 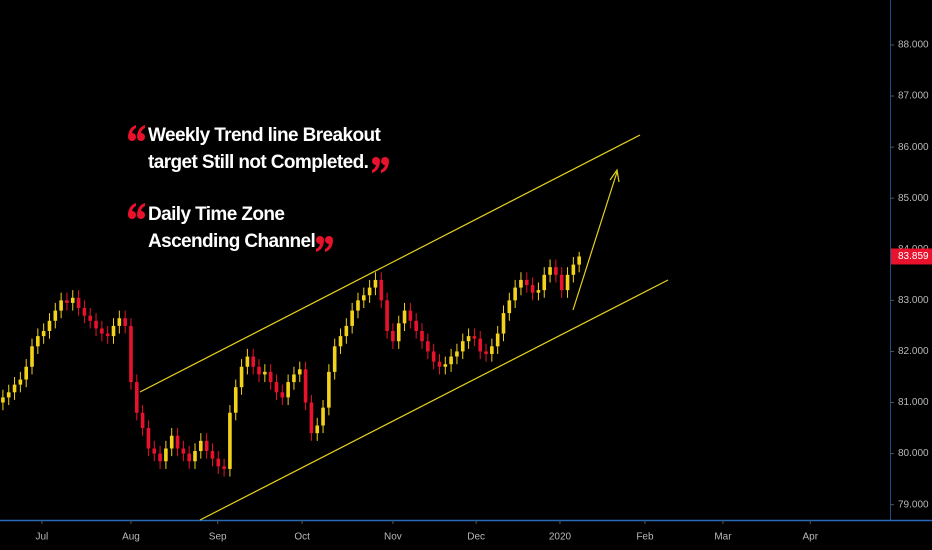 What do you see at coordinates (913, 45) in the screenshot?
I see `y-tick-label: 88.000` at bounding box center [913, 45].